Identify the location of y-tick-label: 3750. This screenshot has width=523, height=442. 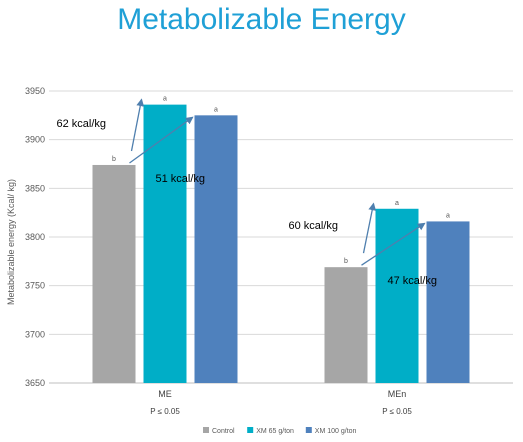
(35, 286).